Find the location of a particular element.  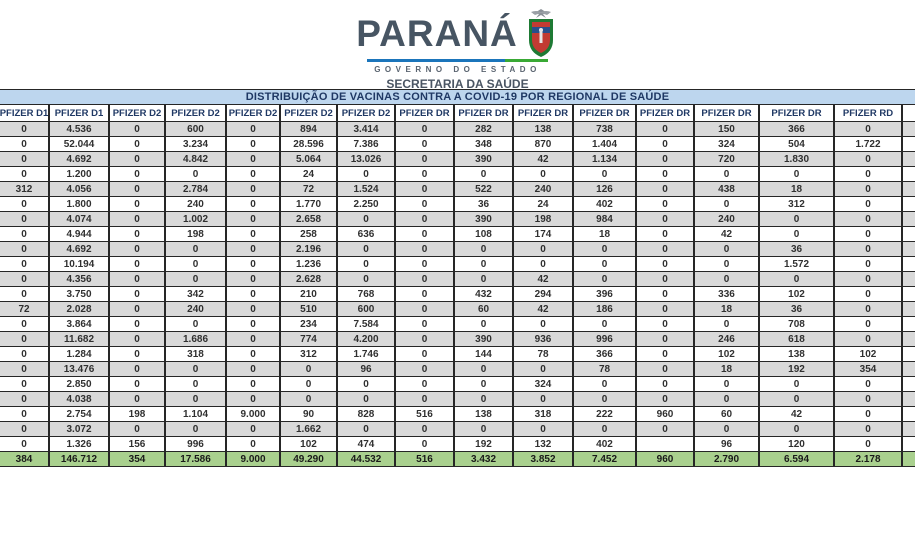

logo-subtitle: GOVERNO DO ESTADO is located at coordinates (457, 69).